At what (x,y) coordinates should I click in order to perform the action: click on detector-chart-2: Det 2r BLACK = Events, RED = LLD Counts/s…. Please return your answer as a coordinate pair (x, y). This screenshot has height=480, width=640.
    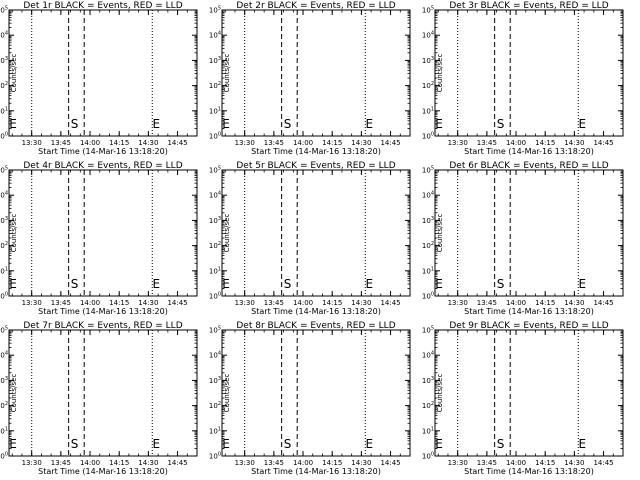
    Looking at the image, I should click on (310, 78).